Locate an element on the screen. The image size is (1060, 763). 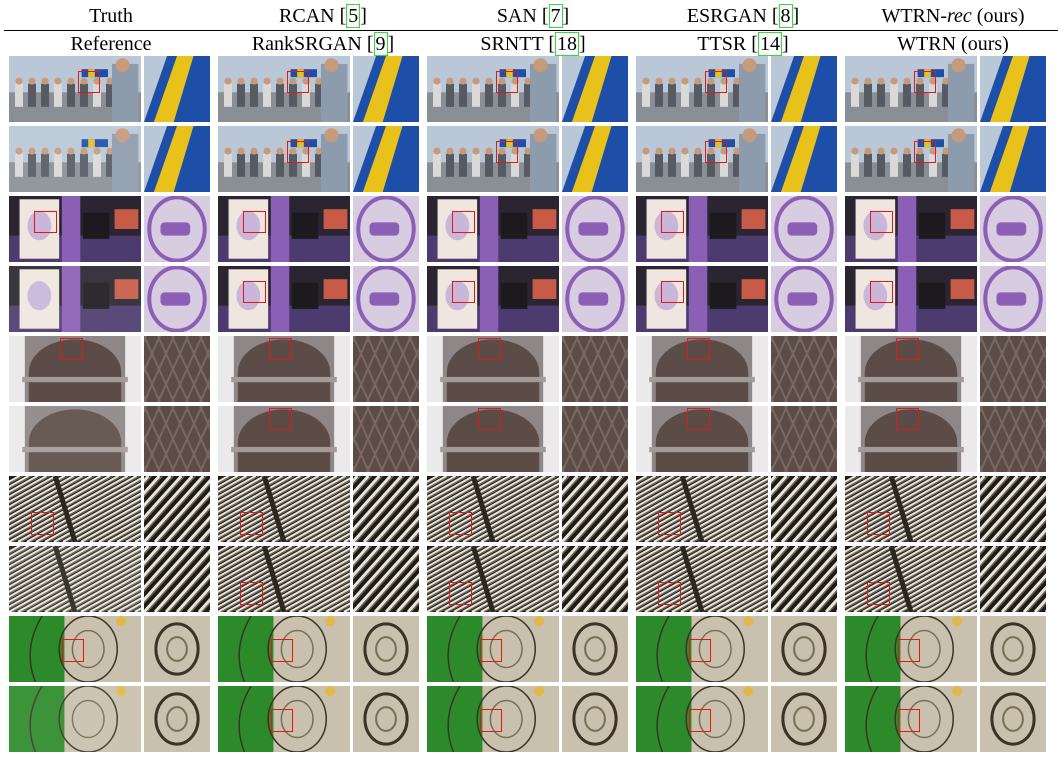
citation-number: 8 is located at coordinates (785, 16).